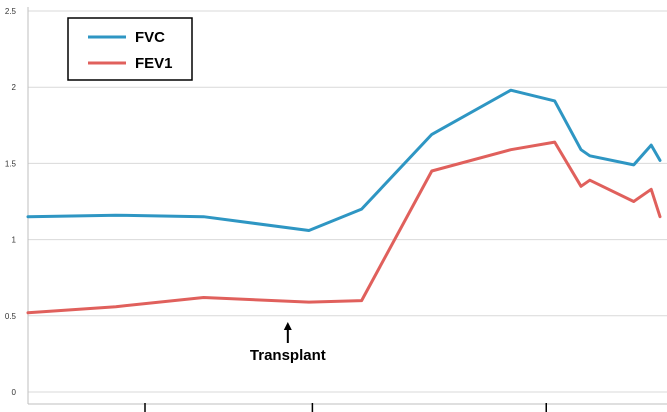 Image resolution: width=667 pixels, height=412 pixels. What do you see at coordinates (288, 343) in the screenshot?
I see `transplant-annotation: Transplant` at bounding box center [288, 343].